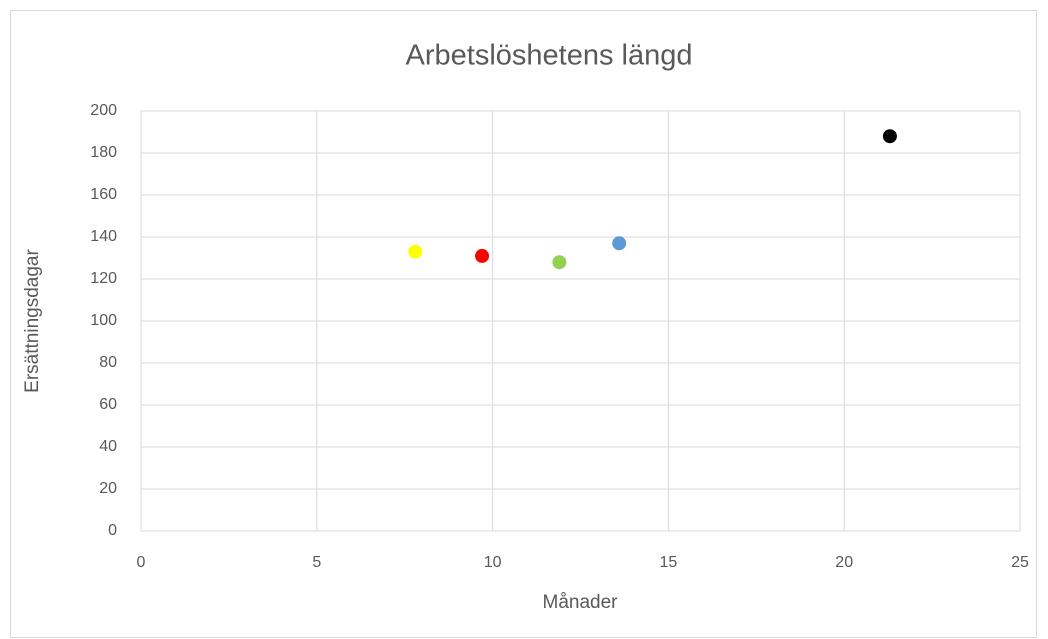 Image resolution: width=1048 pixels, height=639 pixels. I want to click on y-tick-label: 160, so click(103, 194).